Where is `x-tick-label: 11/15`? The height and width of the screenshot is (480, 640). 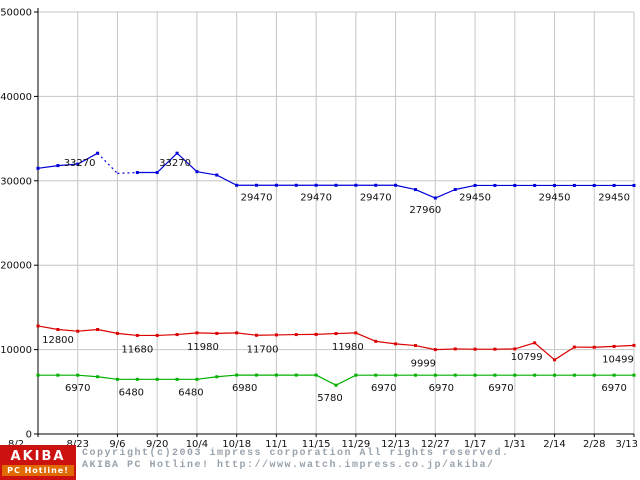 x-tick-label: 11/15 is located at coordinates (316, 444).